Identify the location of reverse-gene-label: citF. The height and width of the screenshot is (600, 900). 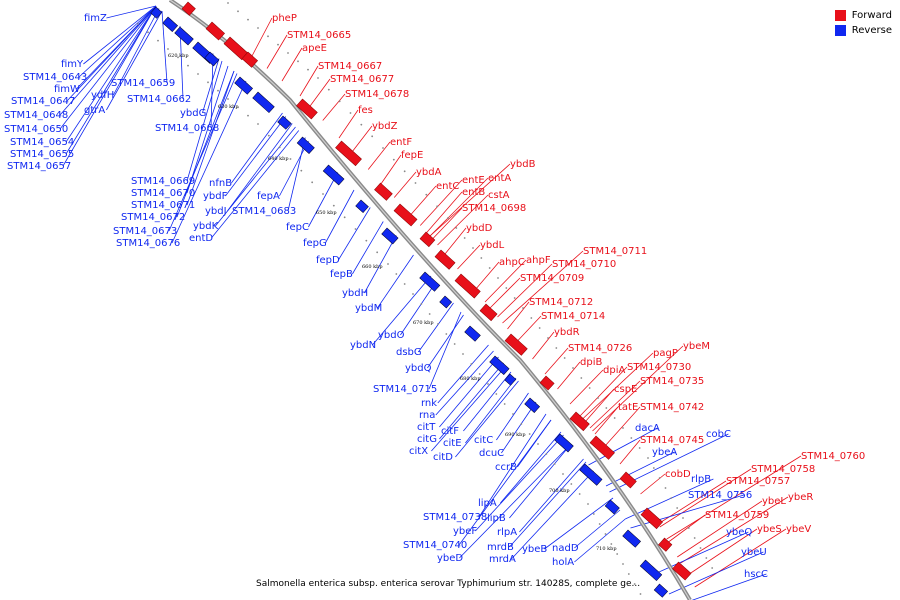
(450, 431).